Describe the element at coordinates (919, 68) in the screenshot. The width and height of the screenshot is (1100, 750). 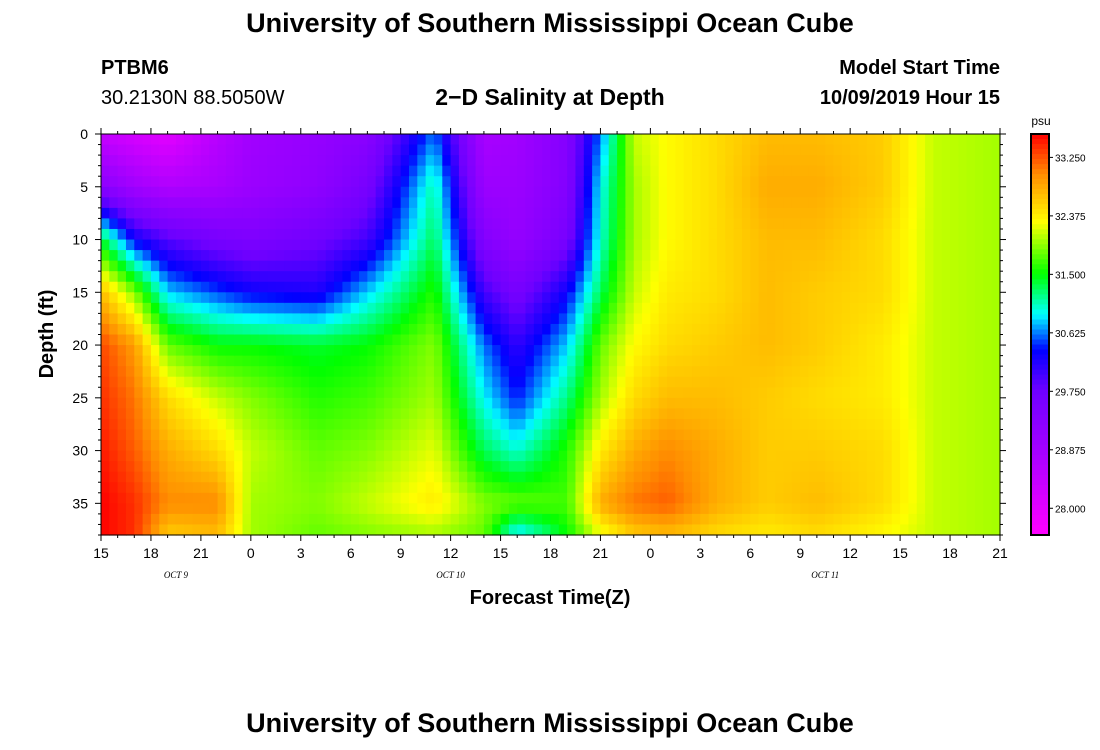
I see `model-start-label: Model Start Time` at that location.